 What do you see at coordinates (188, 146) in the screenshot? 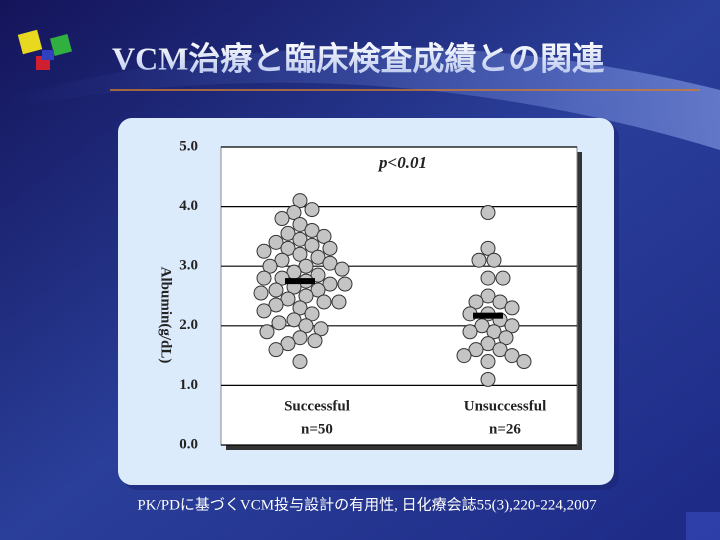
I see `y-tick-label: 5.0` at bounding box center [188, 146].